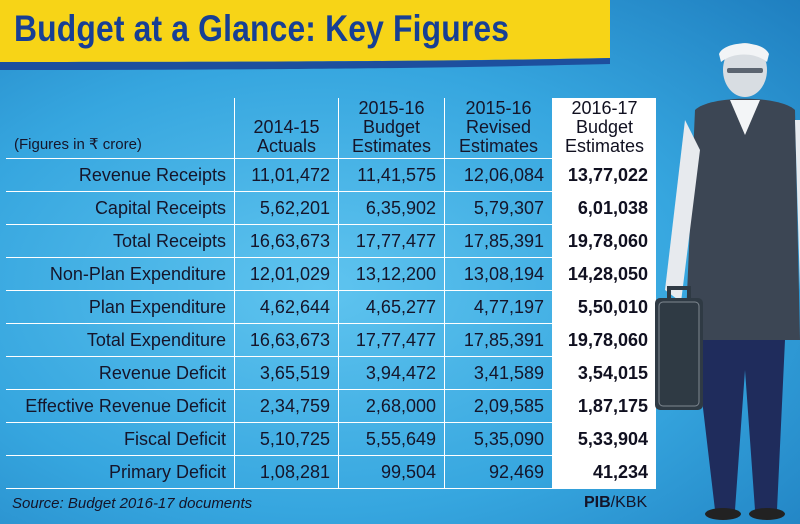 The image size is (800, 524). I want to click on cell-value-highlight: 13,77,022, so click(604, 175).